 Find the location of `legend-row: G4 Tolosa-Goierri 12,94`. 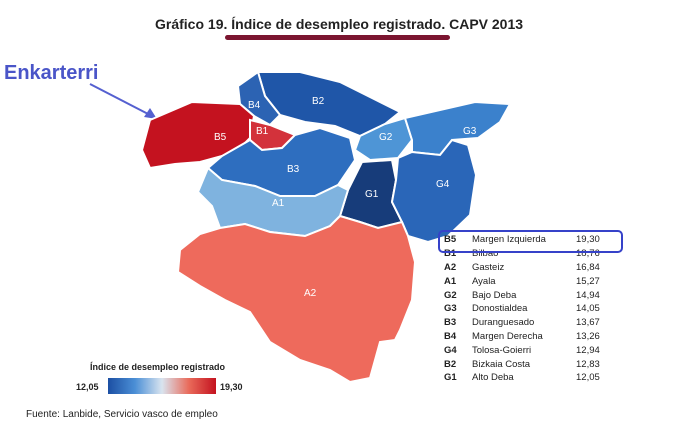

legend-row: G4 Tolosa-Goierri 12,94 is located at coordinates (530, 350).